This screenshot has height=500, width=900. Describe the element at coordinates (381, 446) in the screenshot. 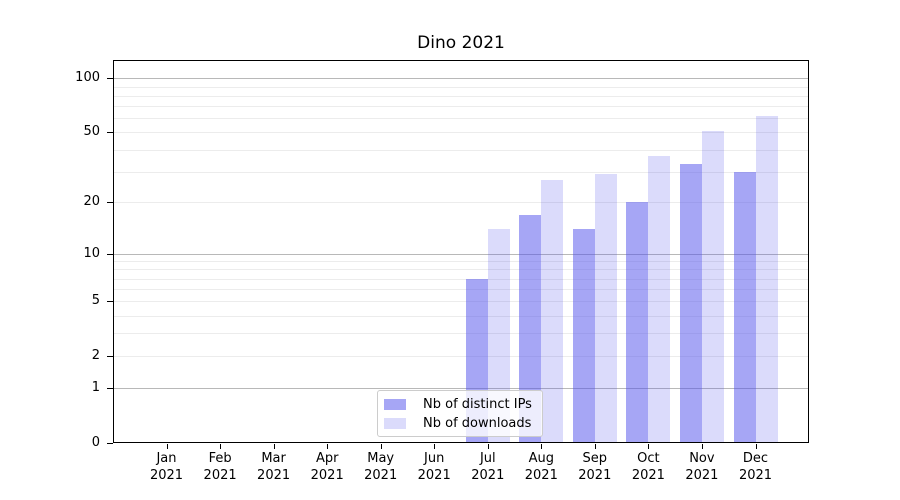

I see `x-tick-mark-may` at that location.